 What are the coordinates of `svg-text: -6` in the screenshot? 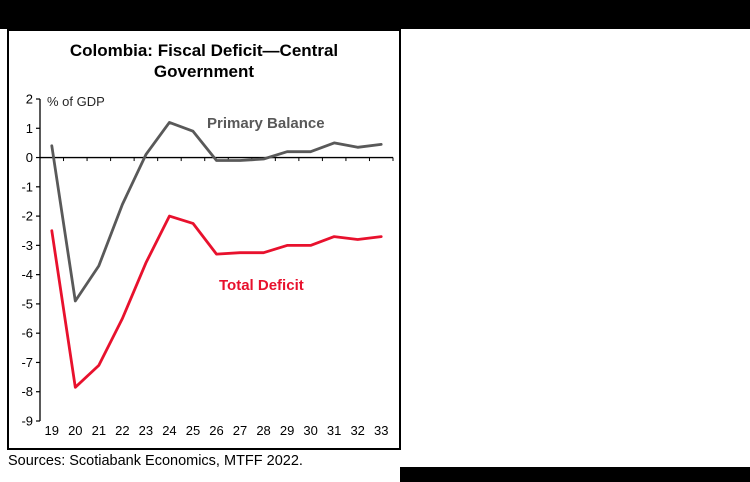 It's located at (27, 333).